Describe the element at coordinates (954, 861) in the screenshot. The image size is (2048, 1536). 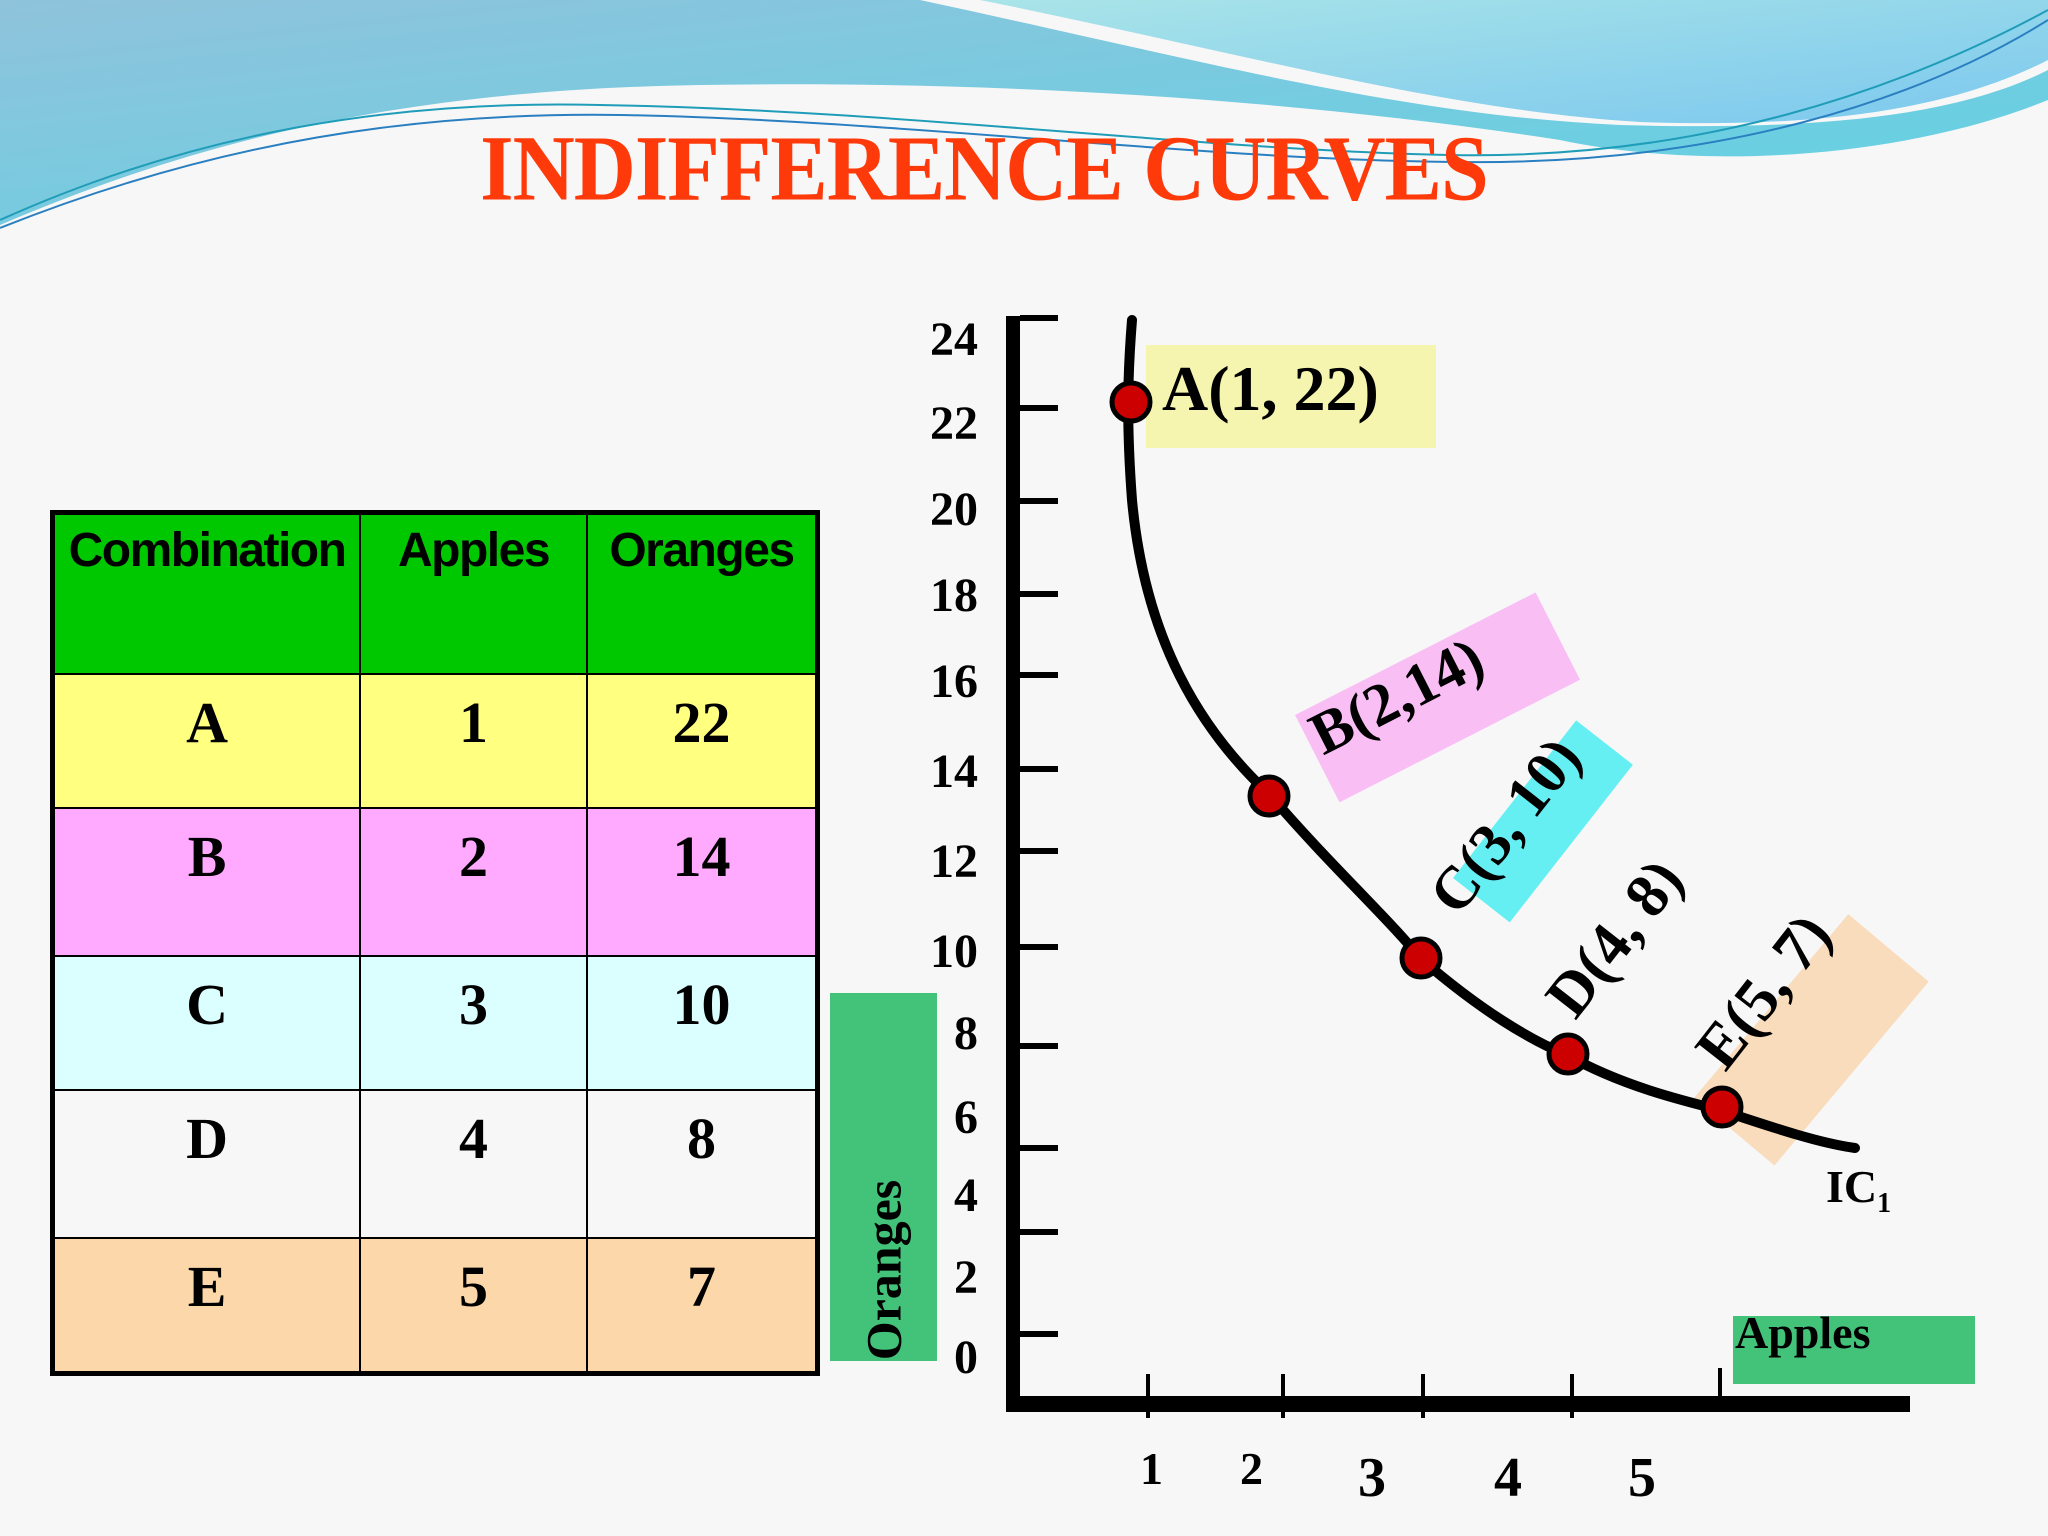
I see `y-tick-12: 12` at that location.